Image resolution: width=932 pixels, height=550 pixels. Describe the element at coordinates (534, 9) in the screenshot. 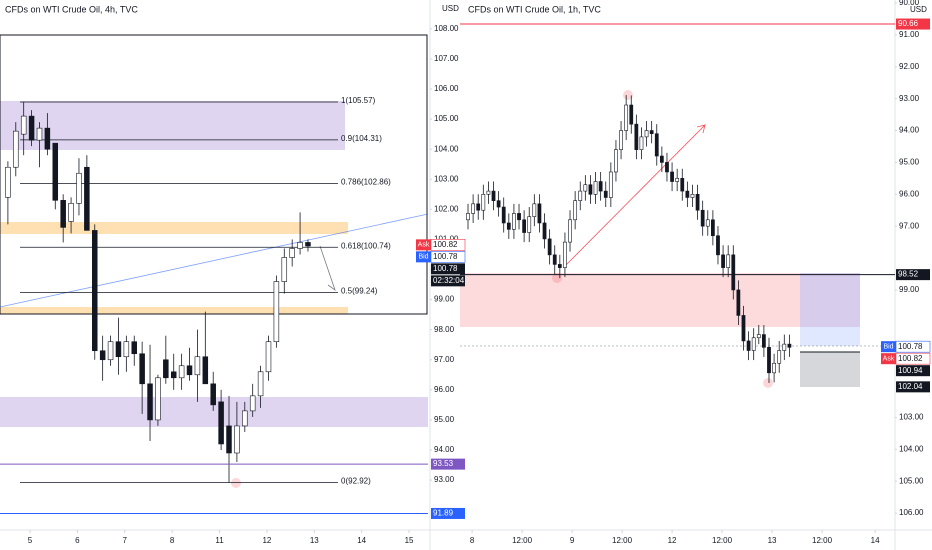

I see `chart-title: CFDs on WTI Crude Oil, 1h, TVC` at that location.